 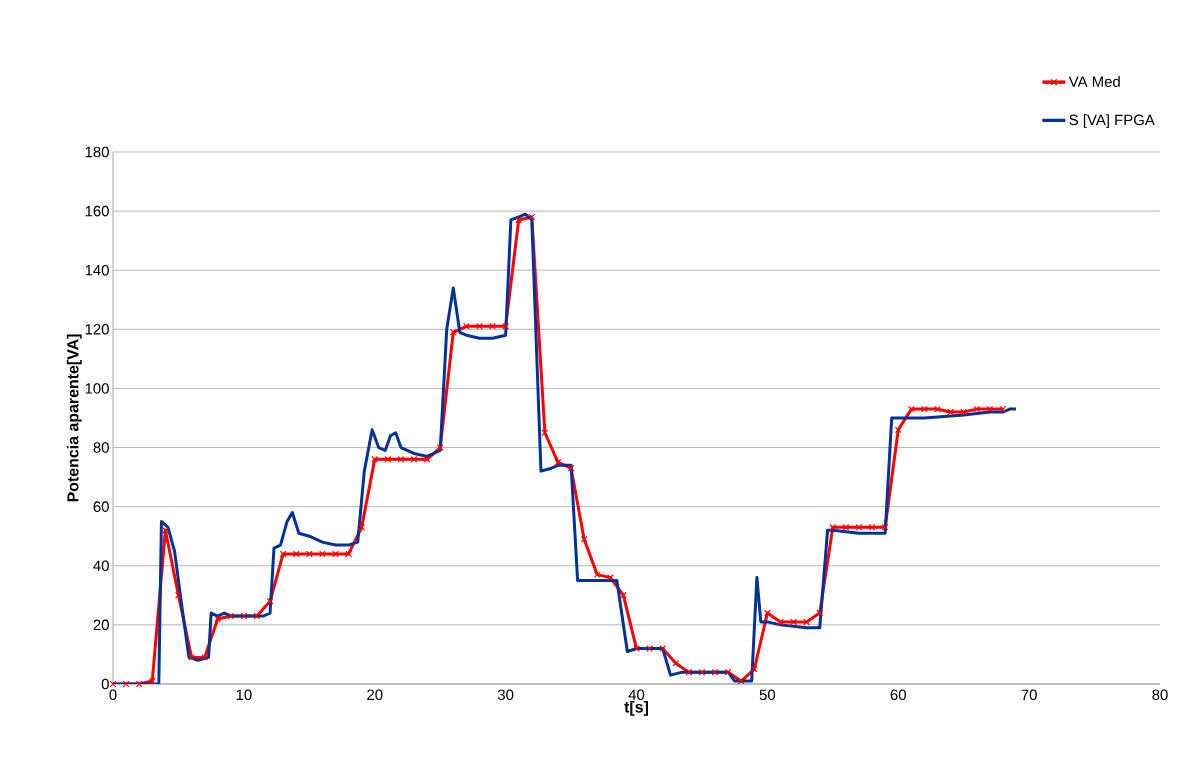 I want to click on y-tick-label: 60, so click(x=101, y=506).